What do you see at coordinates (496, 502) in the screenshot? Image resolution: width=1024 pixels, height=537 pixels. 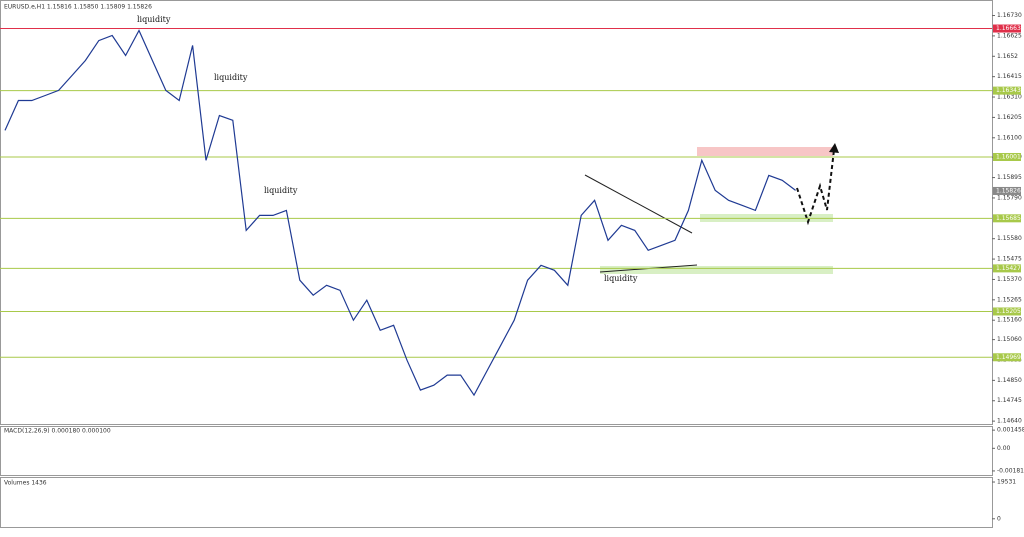 I see `volume-frame` at bounding box center [496, 502].